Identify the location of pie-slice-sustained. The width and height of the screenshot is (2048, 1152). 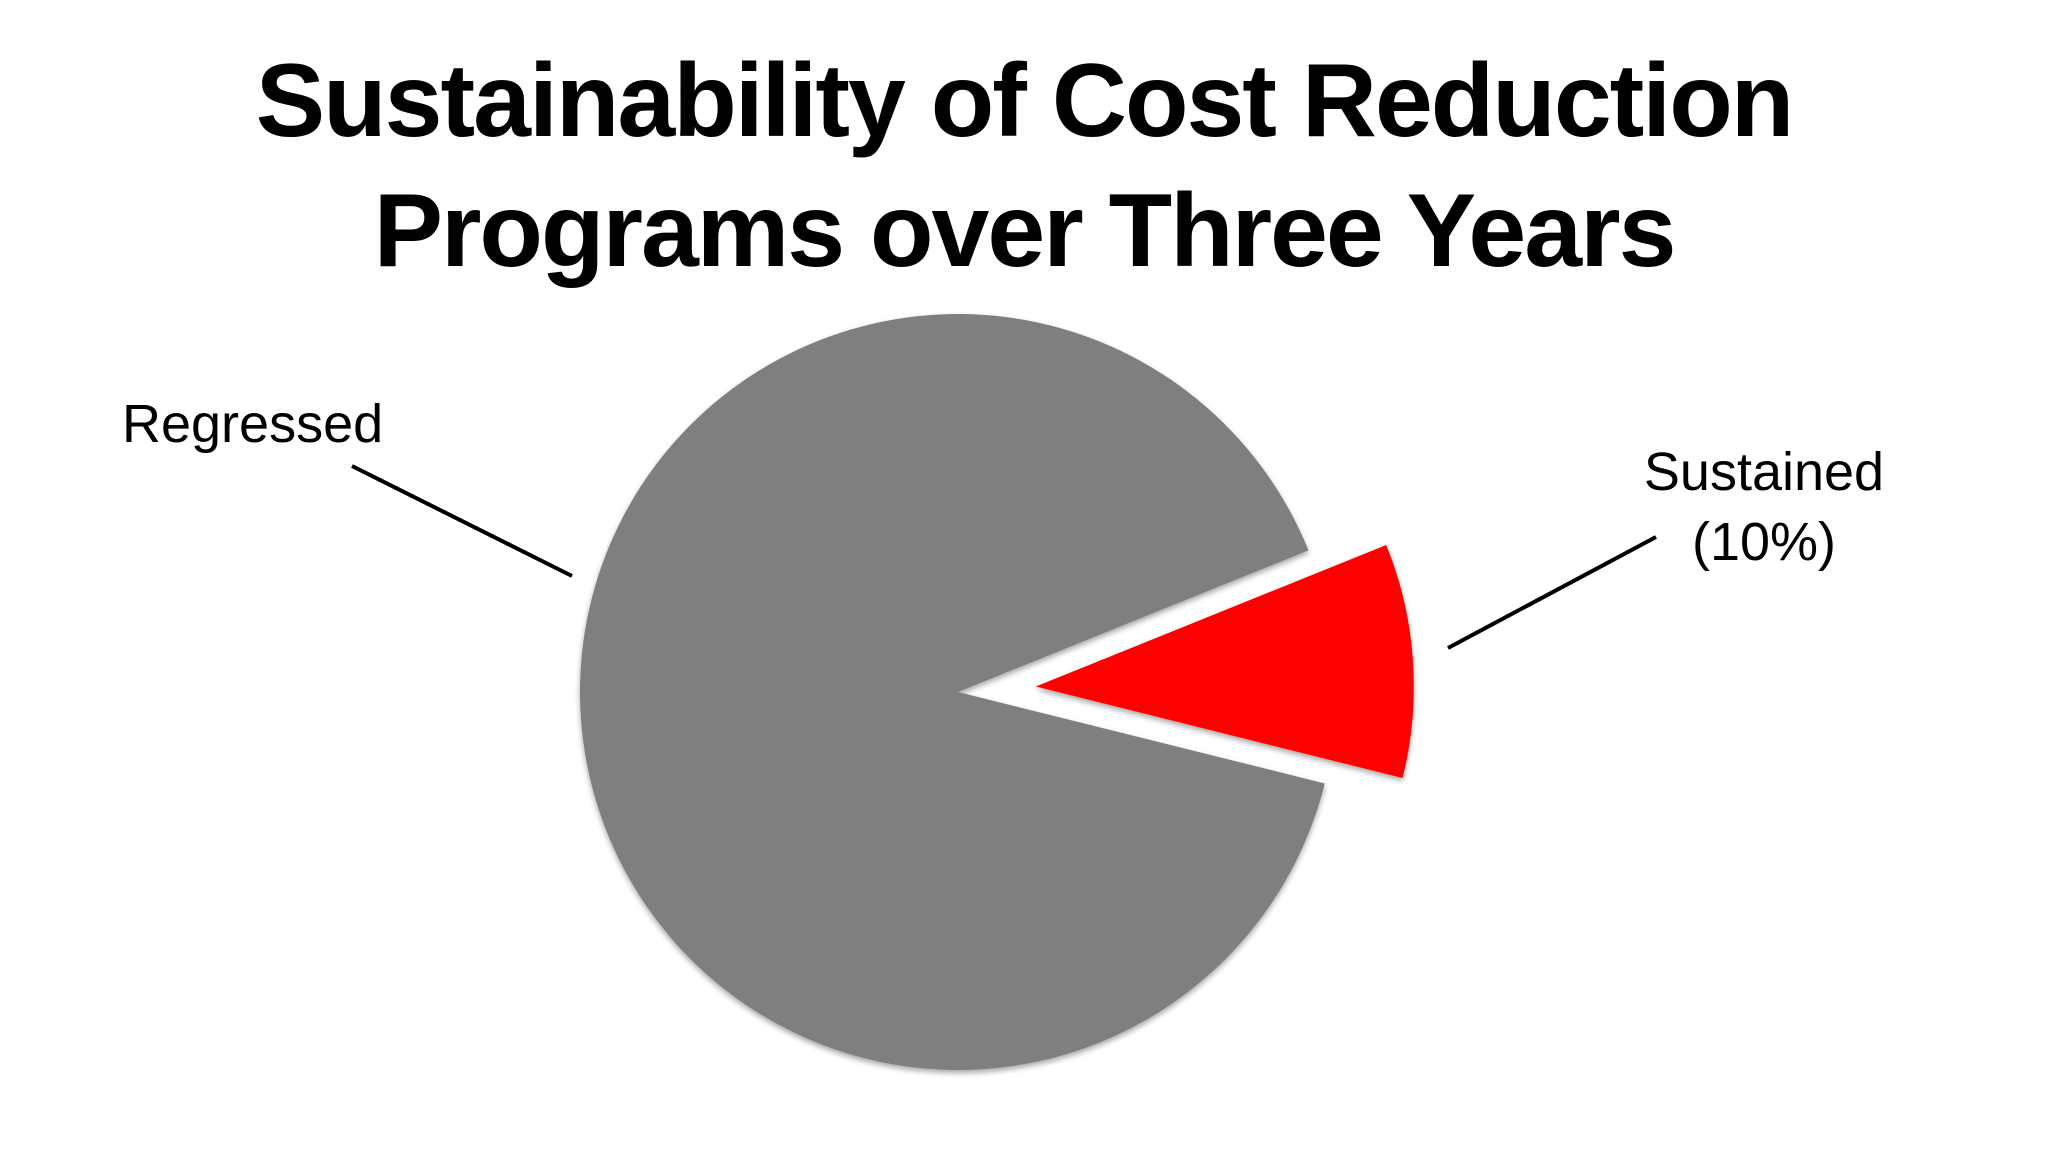
(1224, 661).